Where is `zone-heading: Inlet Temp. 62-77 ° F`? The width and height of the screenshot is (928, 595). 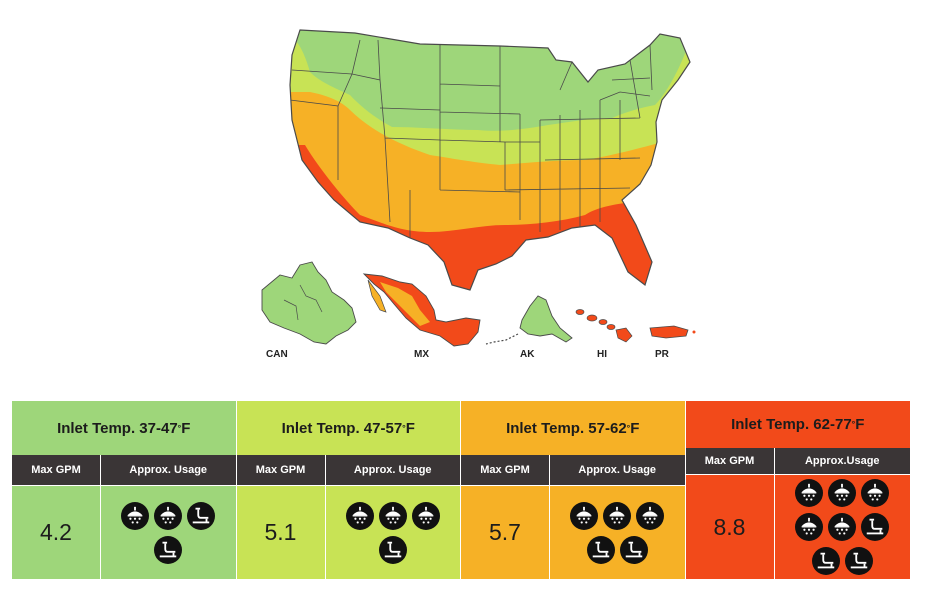
zone-heading: Inlet Temp. 62-77 ° F is located at coordinates (798, 424).